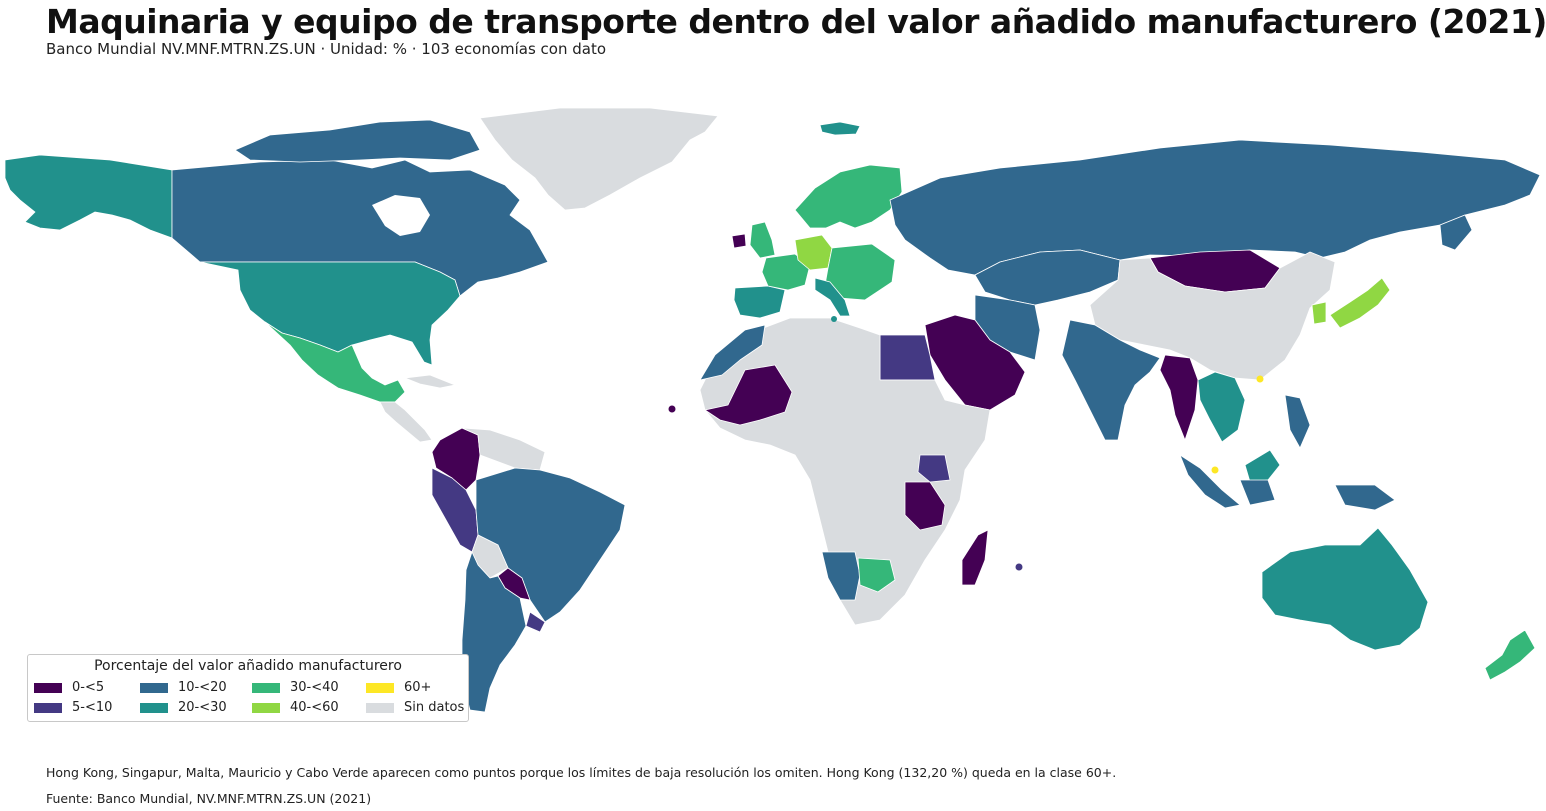 Image resolution: width=1546 pixels, height=811 pixels. I want to click on dot-malta, so click(834, 319).